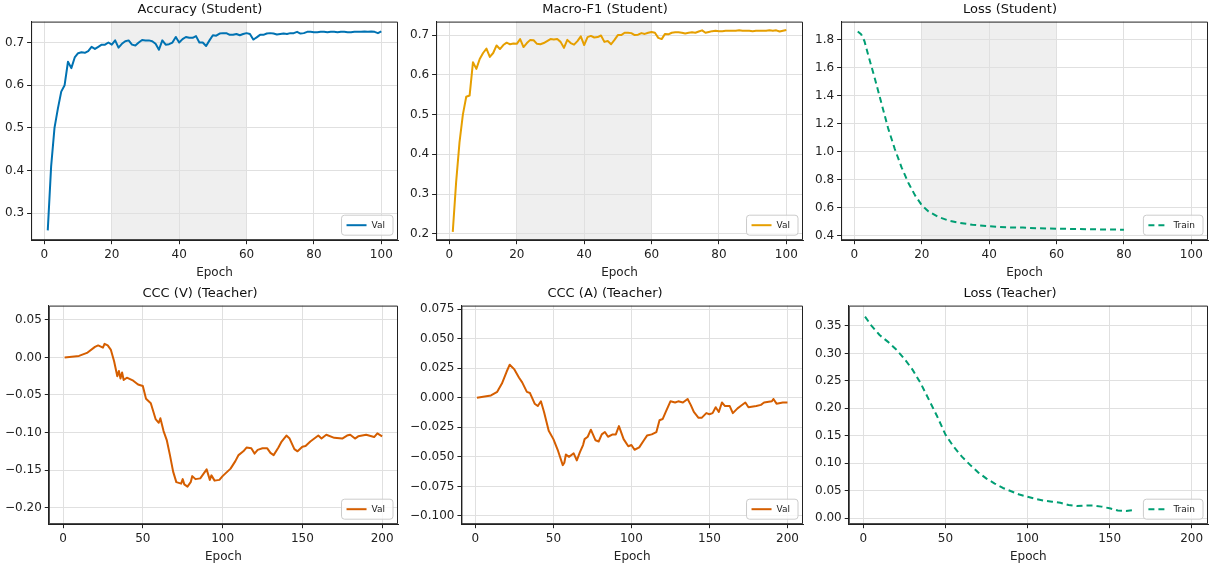 This screenshot has height=563, width=1214. Describe the element at coordinates (23, 431) in the screenshot. I see `y-tick-label: −0.10` at that location.